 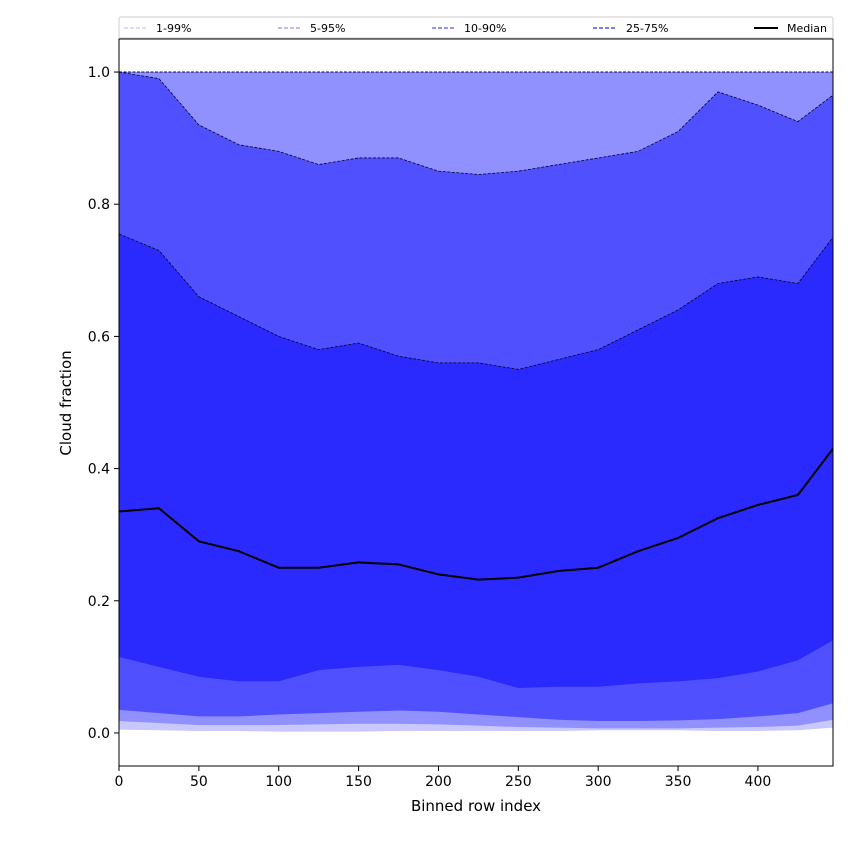 I want to click on y-tick-label: 0.0, so click(x=99, y=734).